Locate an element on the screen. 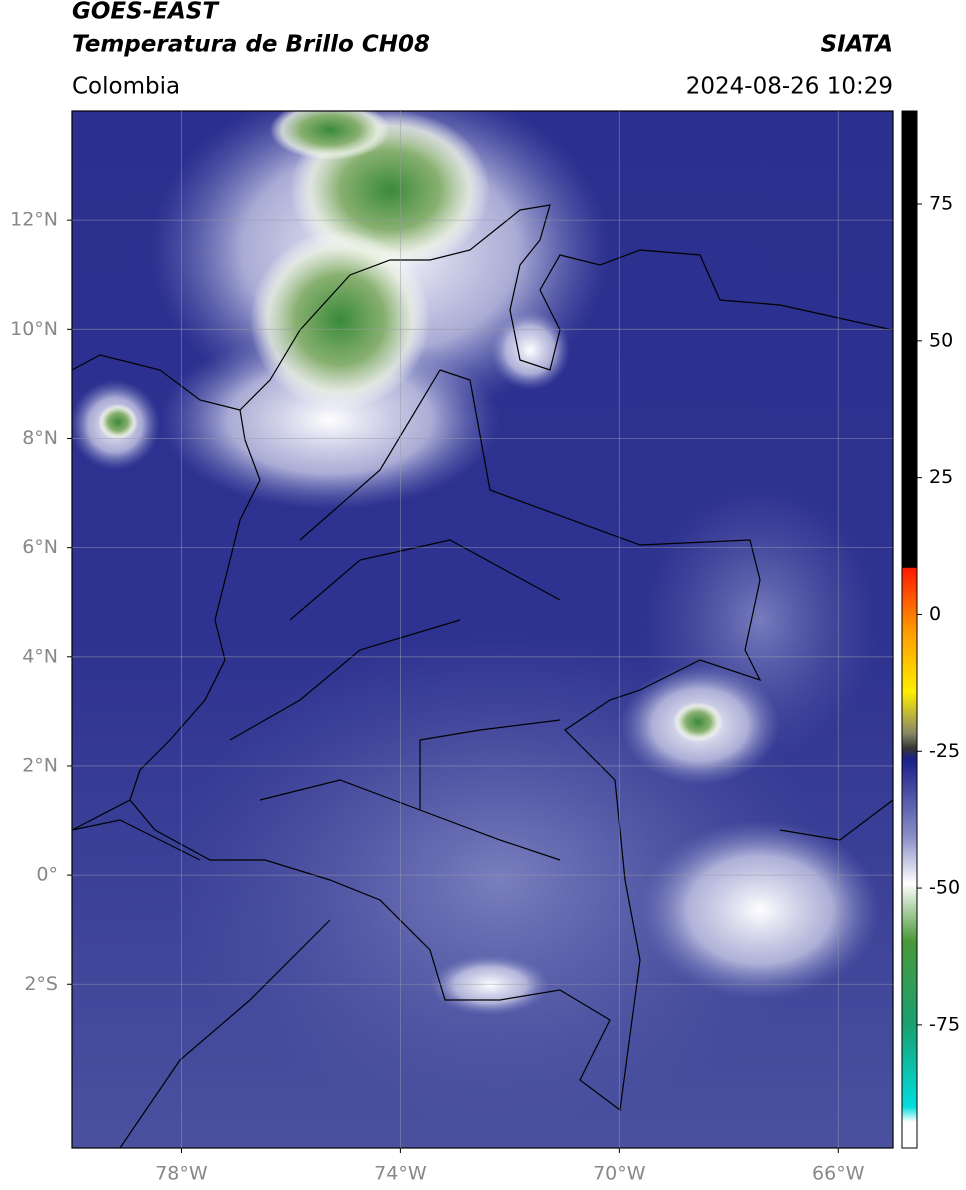  title: GOES-EAST is located at coordinates (146, 12).